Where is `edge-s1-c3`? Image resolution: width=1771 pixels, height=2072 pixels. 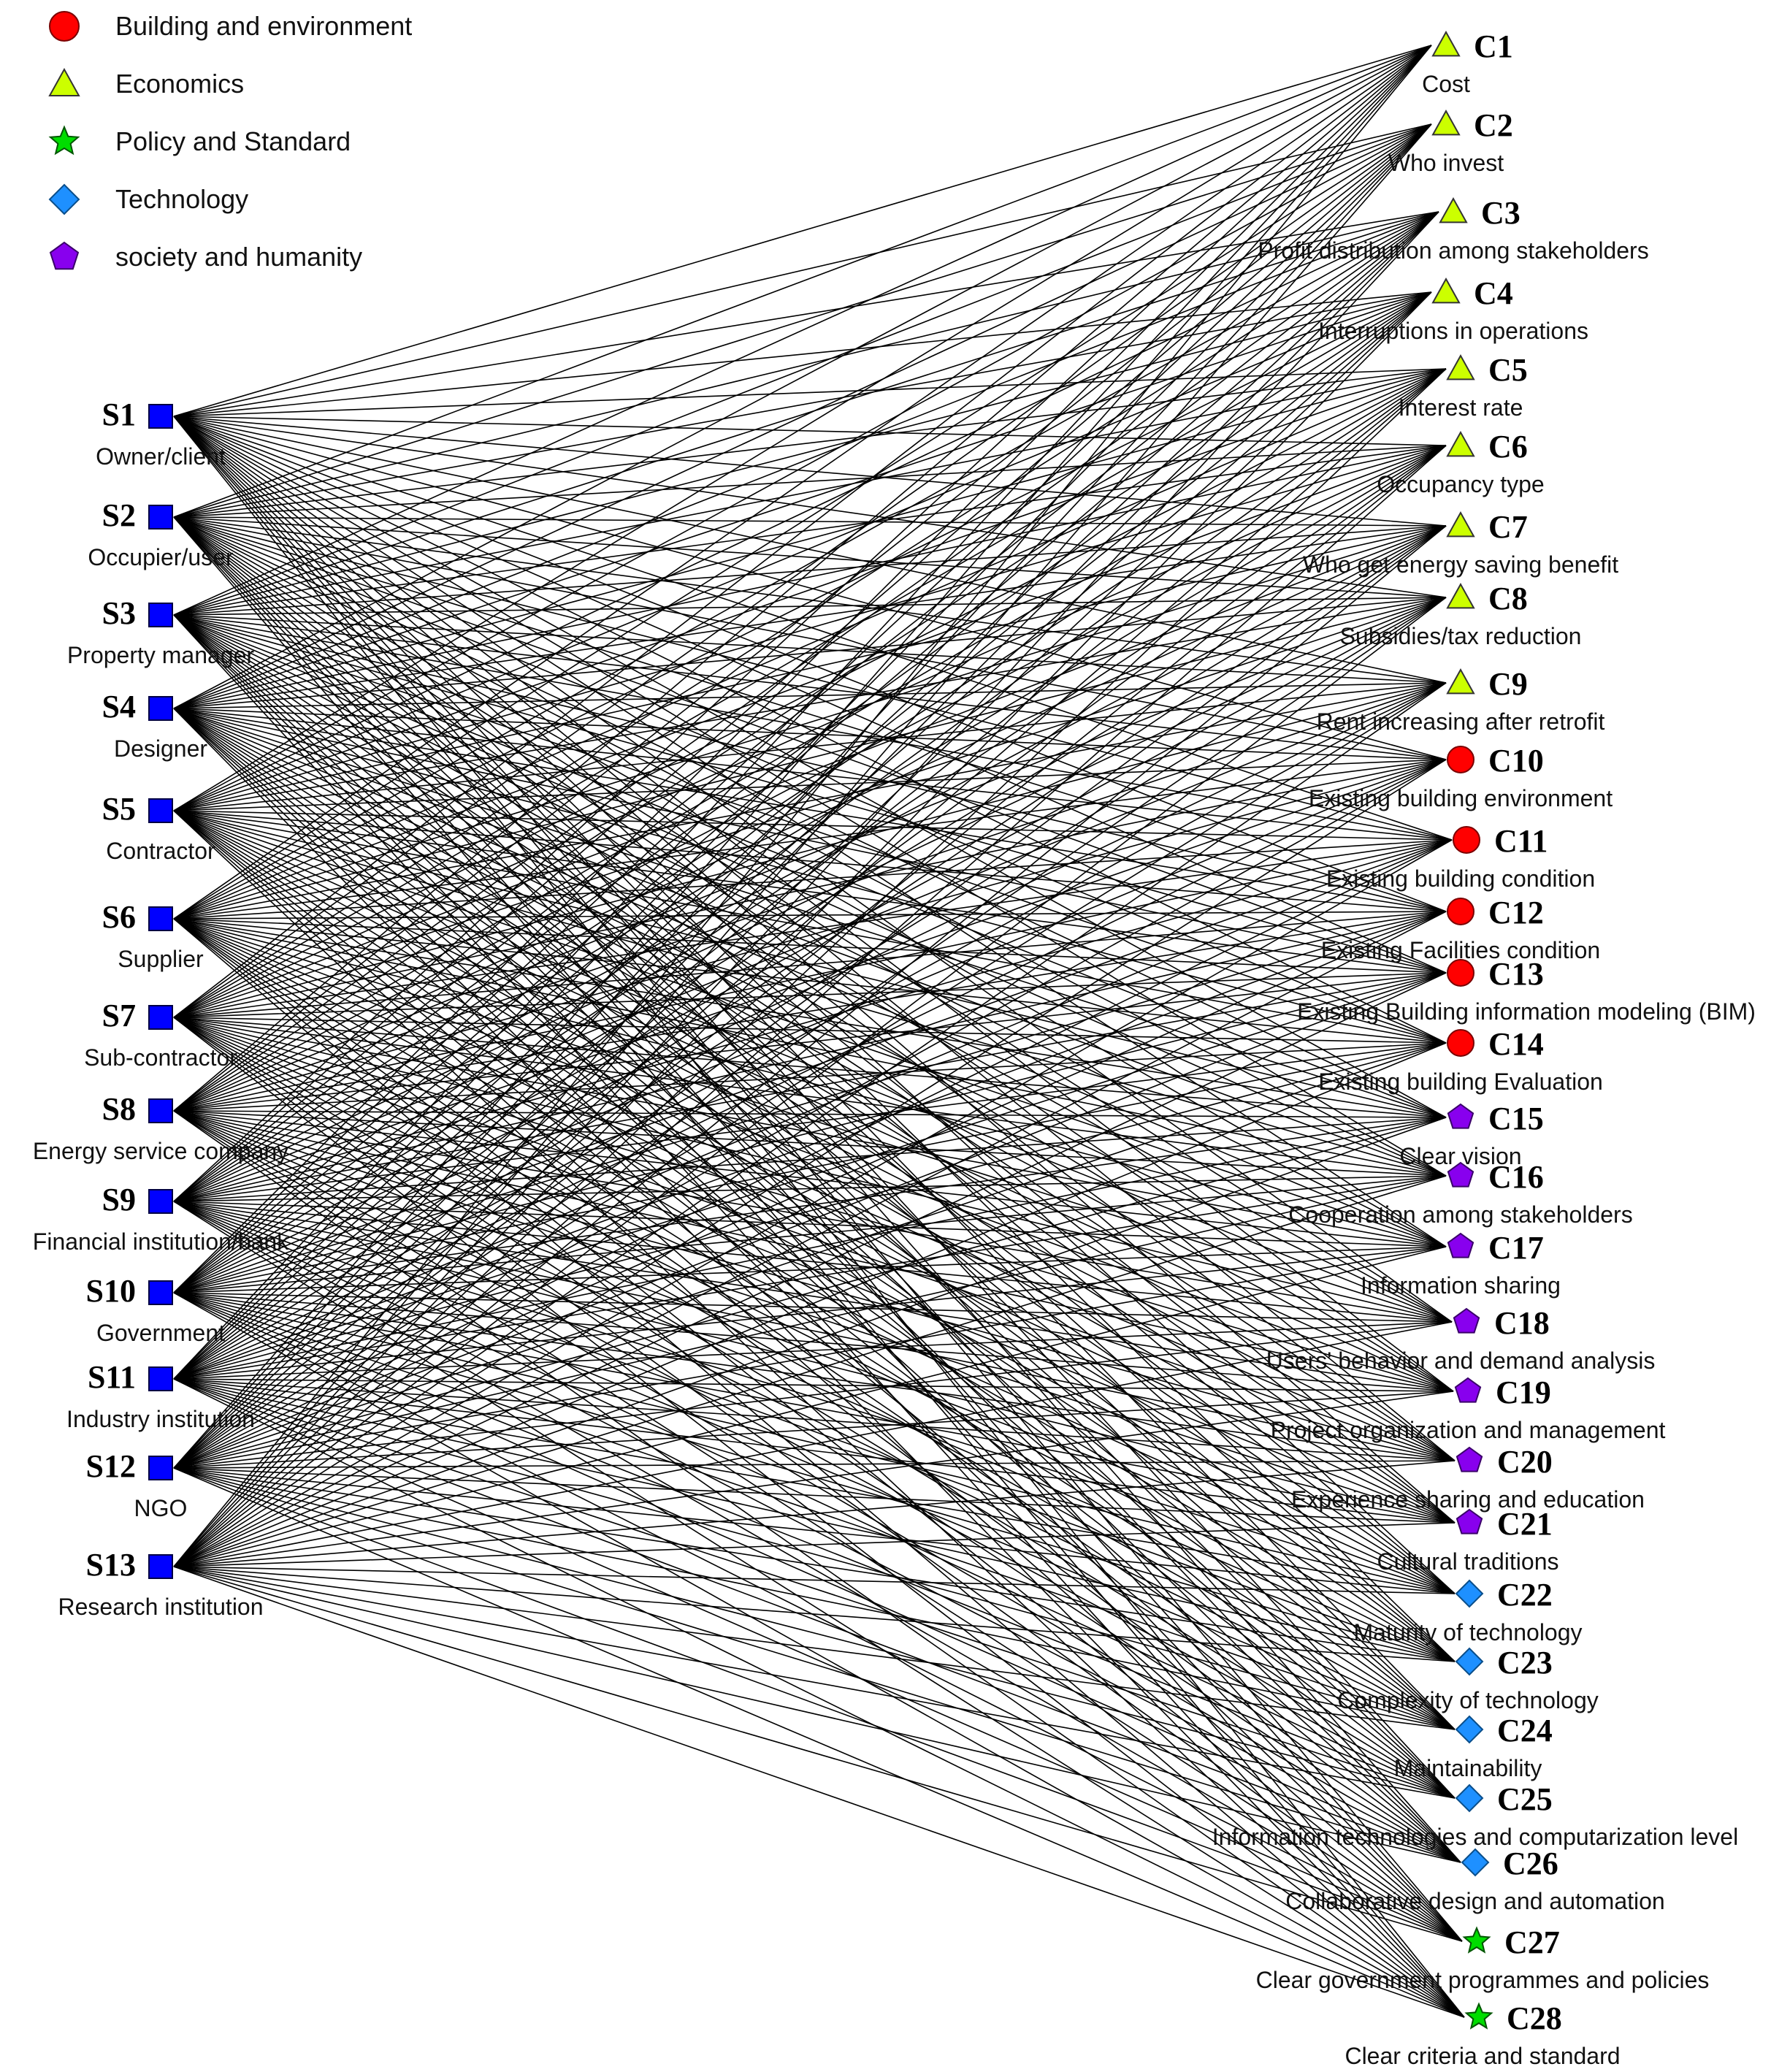
edge-s1-c3 is located at coordinates (806, 314).